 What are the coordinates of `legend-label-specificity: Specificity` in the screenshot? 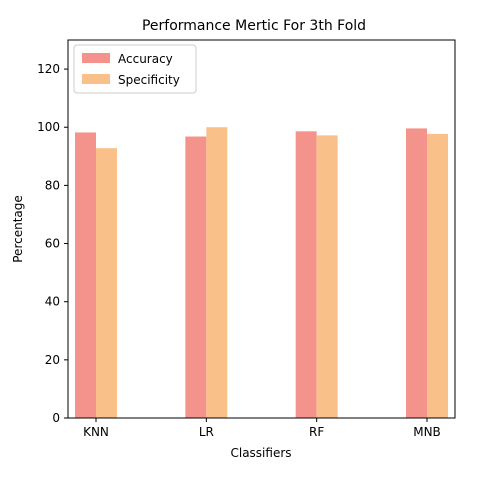 It's located at (149, 80).